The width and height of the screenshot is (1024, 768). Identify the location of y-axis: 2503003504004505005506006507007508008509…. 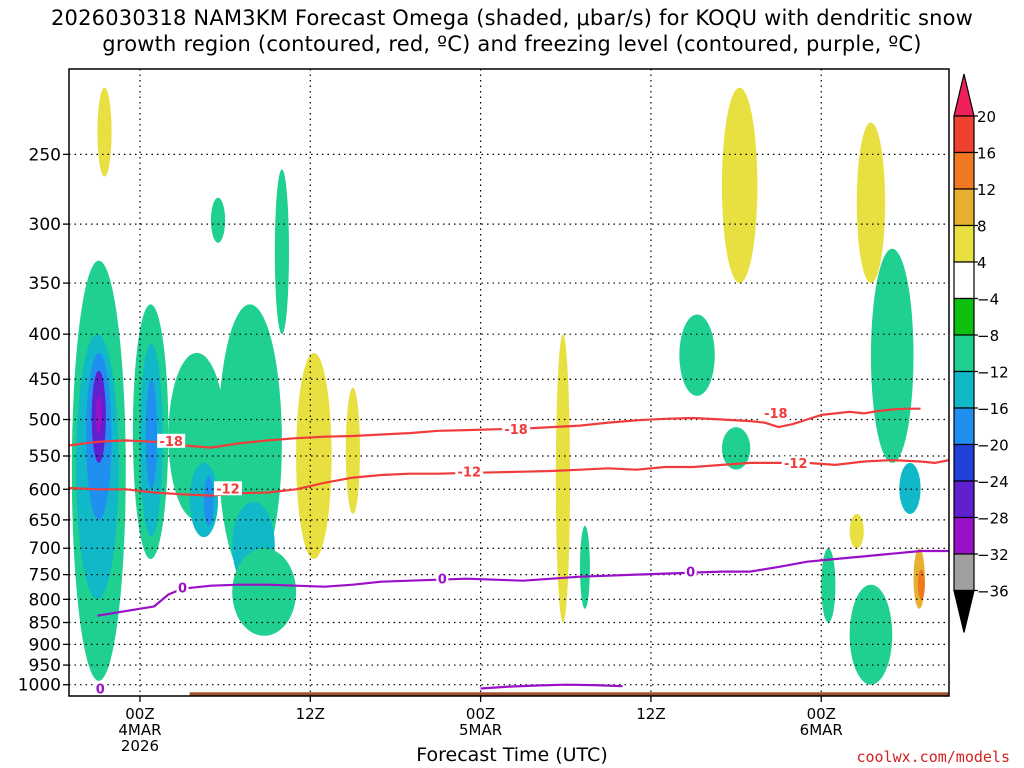
(43, 420).